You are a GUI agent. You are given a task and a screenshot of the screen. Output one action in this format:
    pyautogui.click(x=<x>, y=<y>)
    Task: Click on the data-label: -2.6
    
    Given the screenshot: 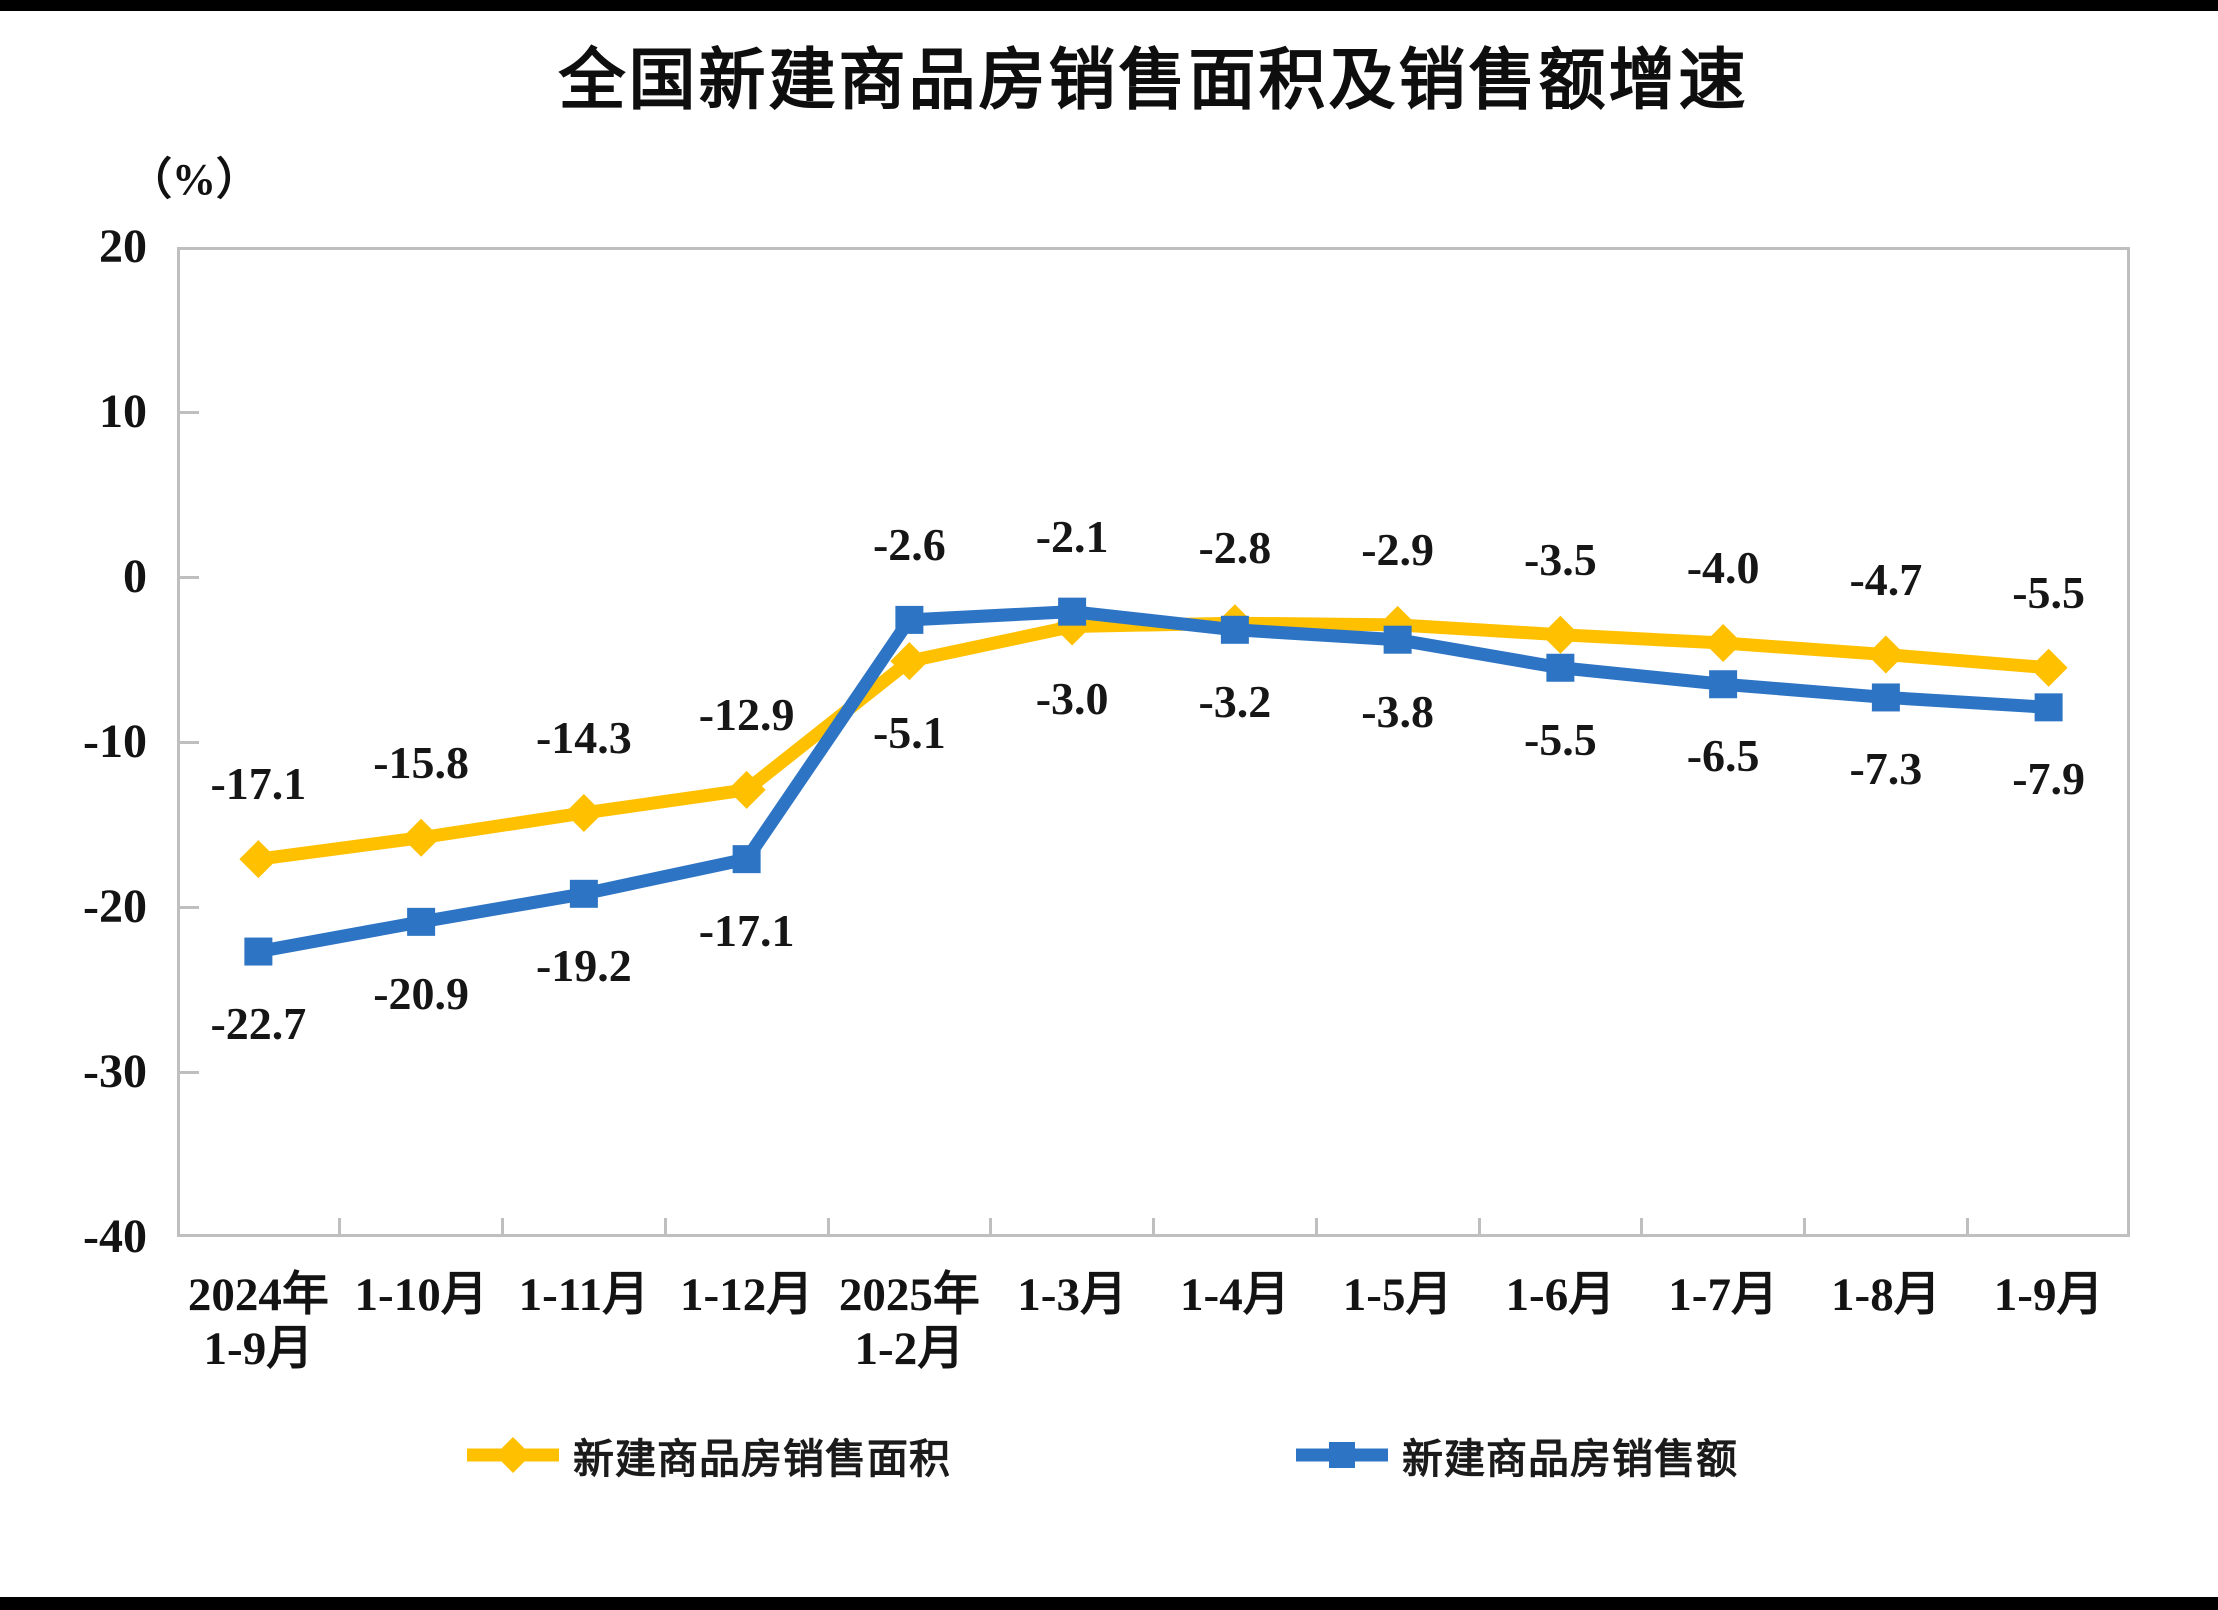 What is the action you would take?
    pyautogui.click(x=909, y=544)
    